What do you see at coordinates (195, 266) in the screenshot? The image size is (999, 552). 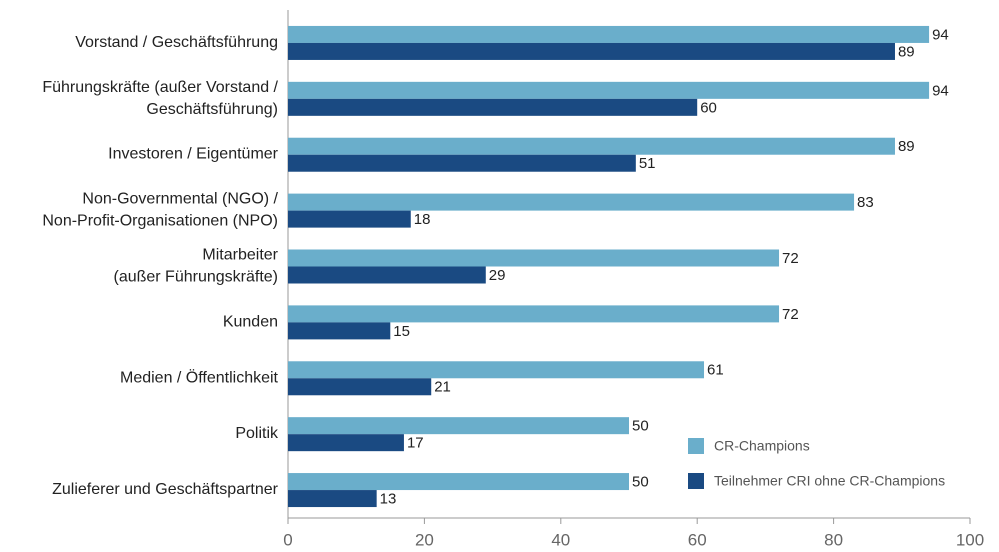 I see `category-label: Mitarbeiter (außer Führungskräfte)` at bounding box center [195, 266].